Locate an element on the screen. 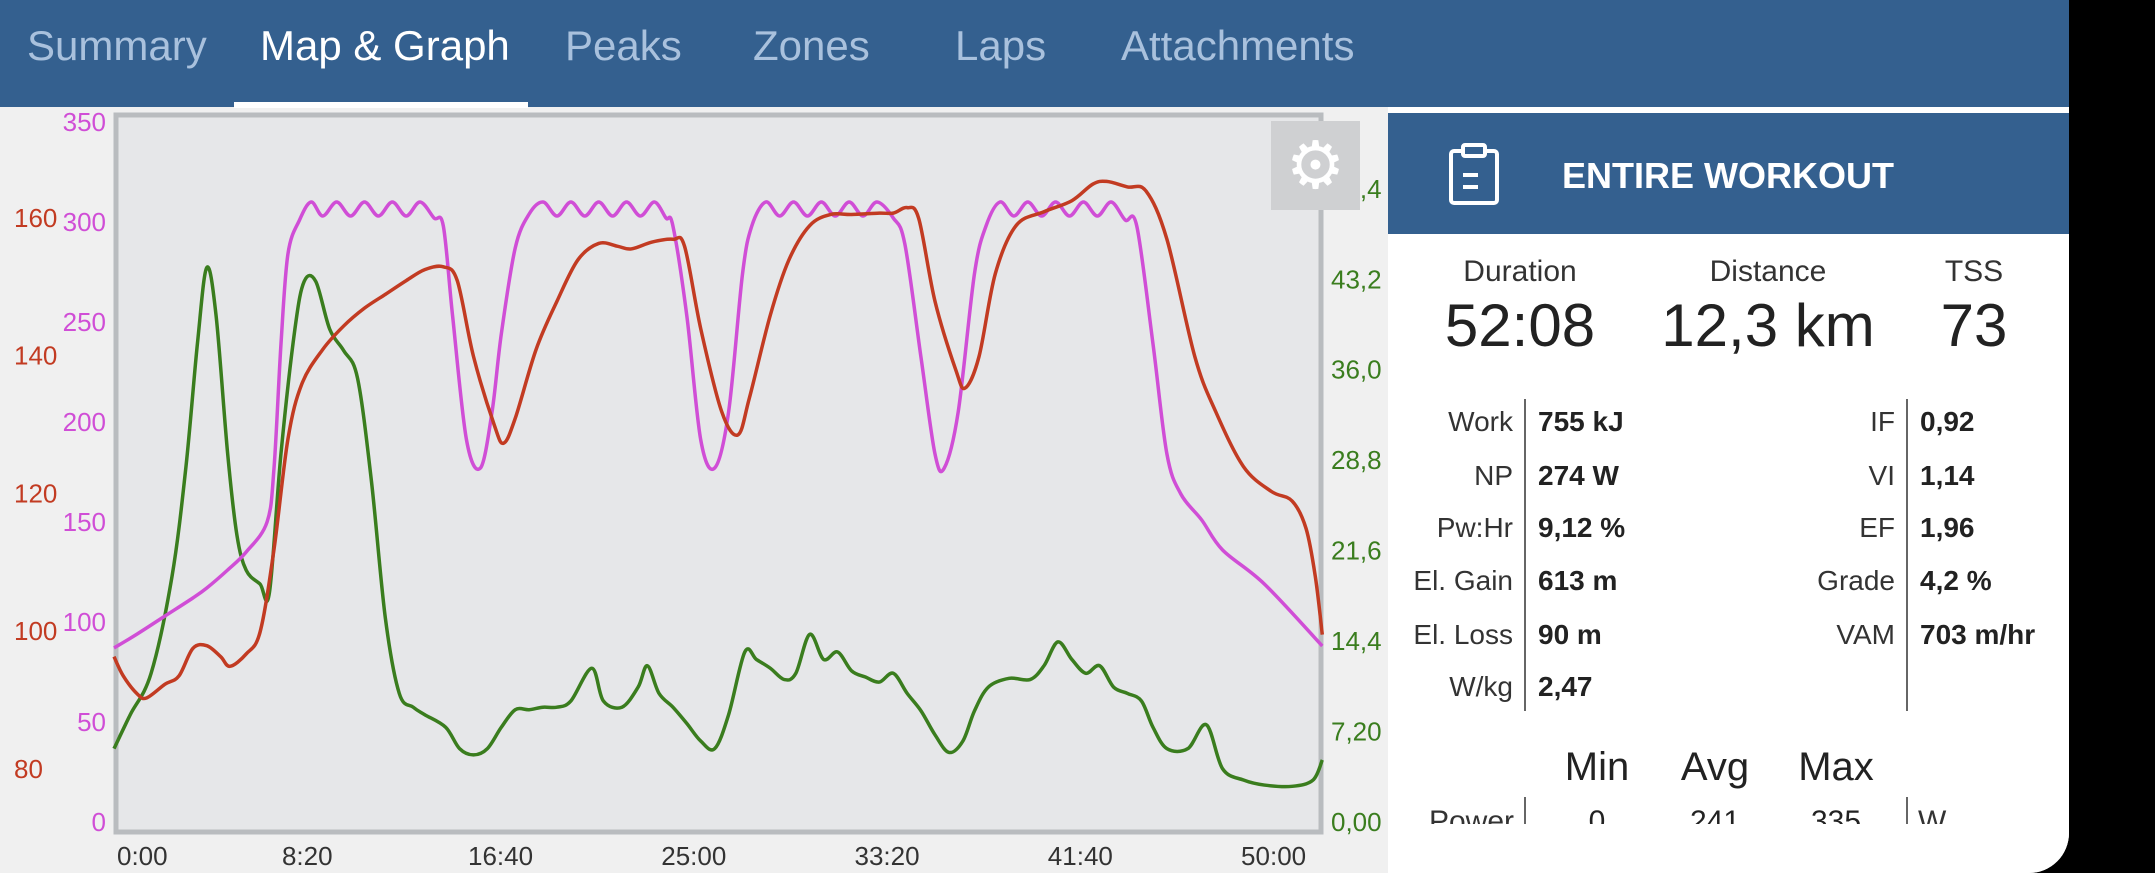  time-axis-tick: 25:00 is located at coordinates (693, 856).